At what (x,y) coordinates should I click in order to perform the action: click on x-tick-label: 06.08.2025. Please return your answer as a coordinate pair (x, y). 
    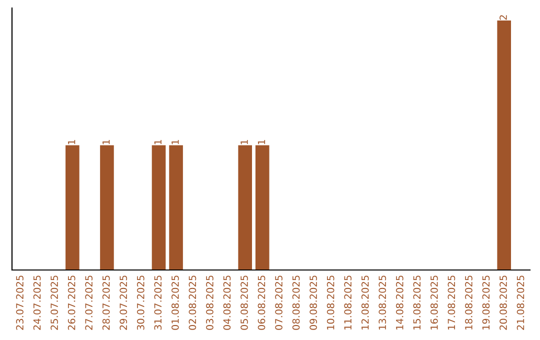
    Looking at the image, I should click on (262, 303).